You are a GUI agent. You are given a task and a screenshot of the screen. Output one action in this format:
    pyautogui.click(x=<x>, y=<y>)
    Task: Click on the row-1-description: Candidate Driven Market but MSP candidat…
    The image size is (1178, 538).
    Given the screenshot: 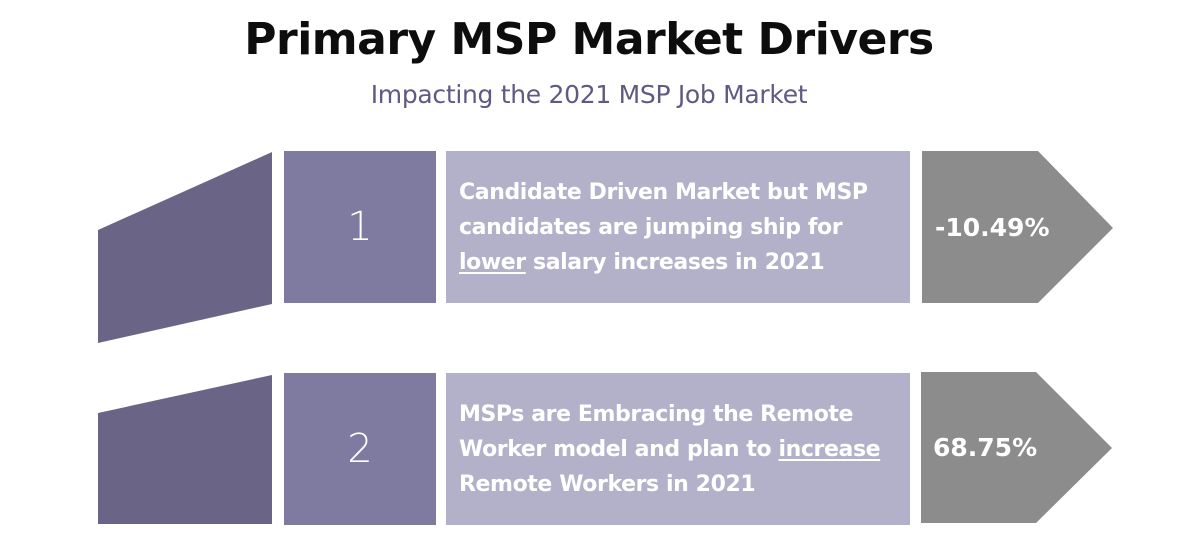 What is the action you would take?
    pyautogui.click(x=663, y=227)
    